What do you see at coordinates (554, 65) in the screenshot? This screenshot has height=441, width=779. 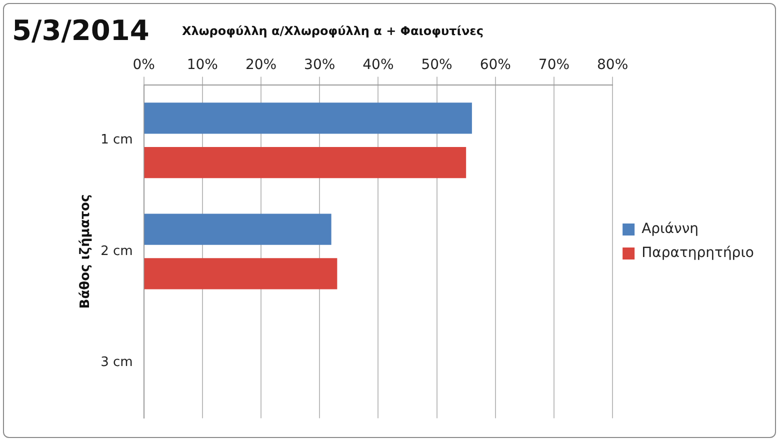 I see `x-tick-label: 70%` at bounding box center [554, 65].